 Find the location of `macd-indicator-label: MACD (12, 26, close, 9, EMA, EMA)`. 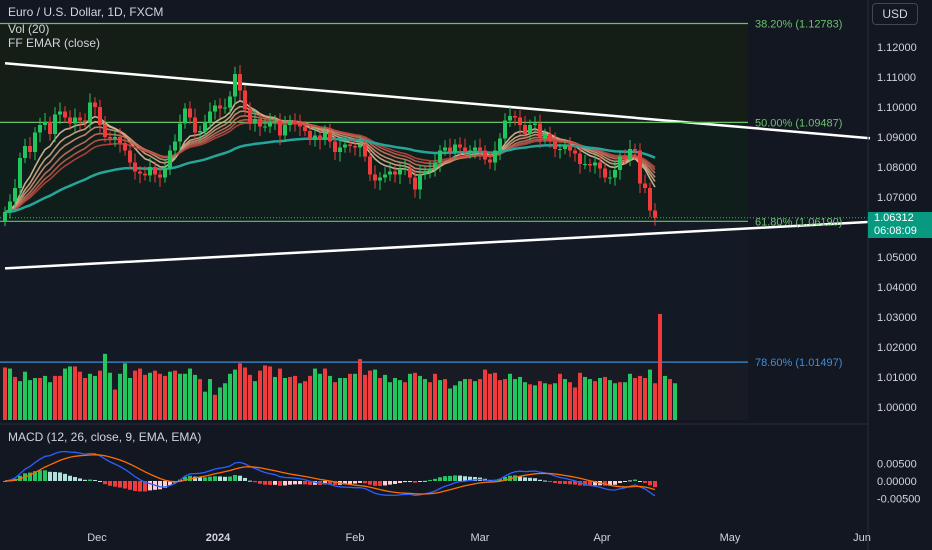

macd-indicator-label: MACD (12, 26, close, 9, EMA, EMA) is located at coordinates (105, 437).